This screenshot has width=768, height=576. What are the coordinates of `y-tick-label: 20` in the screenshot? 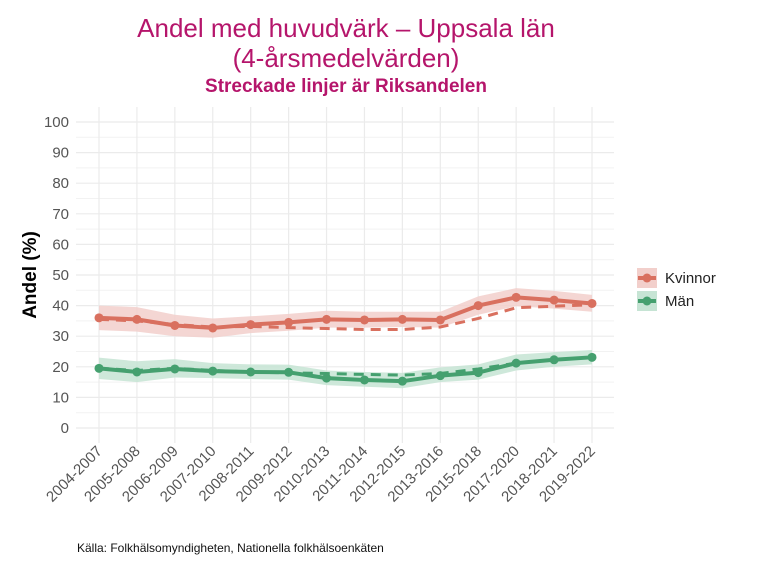 It's located at (60, 367).